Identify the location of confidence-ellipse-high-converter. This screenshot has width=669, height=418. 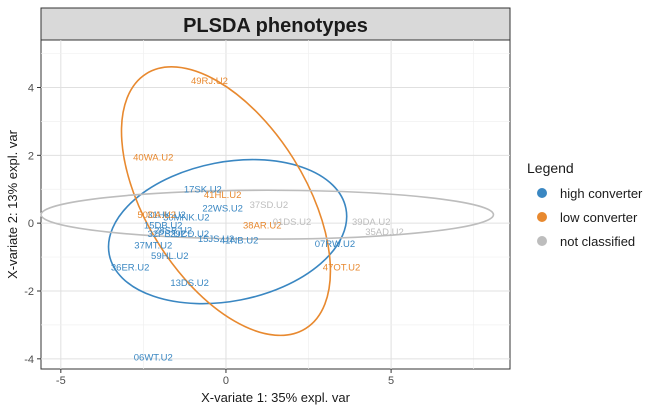
(227, 231).